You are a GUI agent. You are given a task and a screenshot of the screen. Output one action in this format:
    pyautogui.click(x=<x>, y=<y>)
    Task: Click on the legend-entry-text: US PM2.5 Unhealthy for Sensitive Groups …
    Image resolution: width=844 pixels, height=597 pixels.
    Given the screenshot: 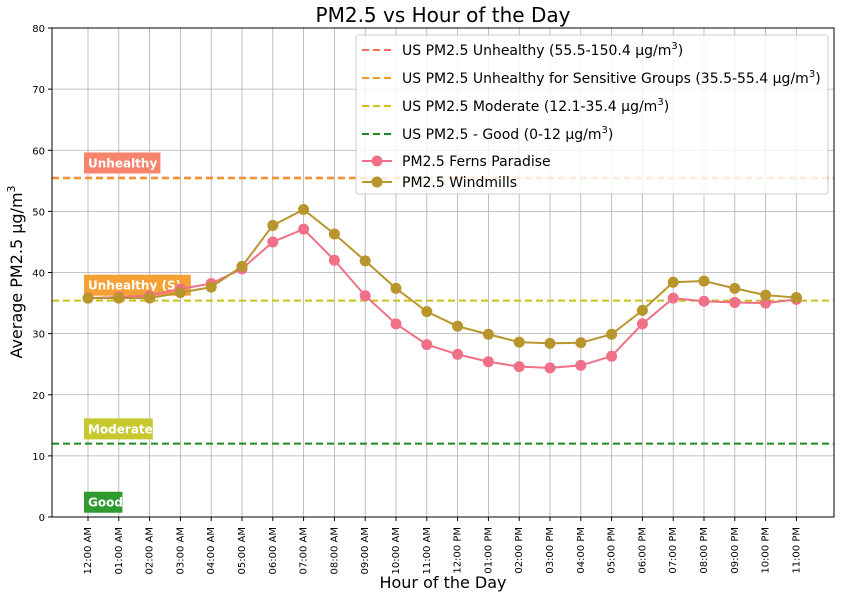 What is the action you would take?
    pyautogui.click(x=605, y=79)
    